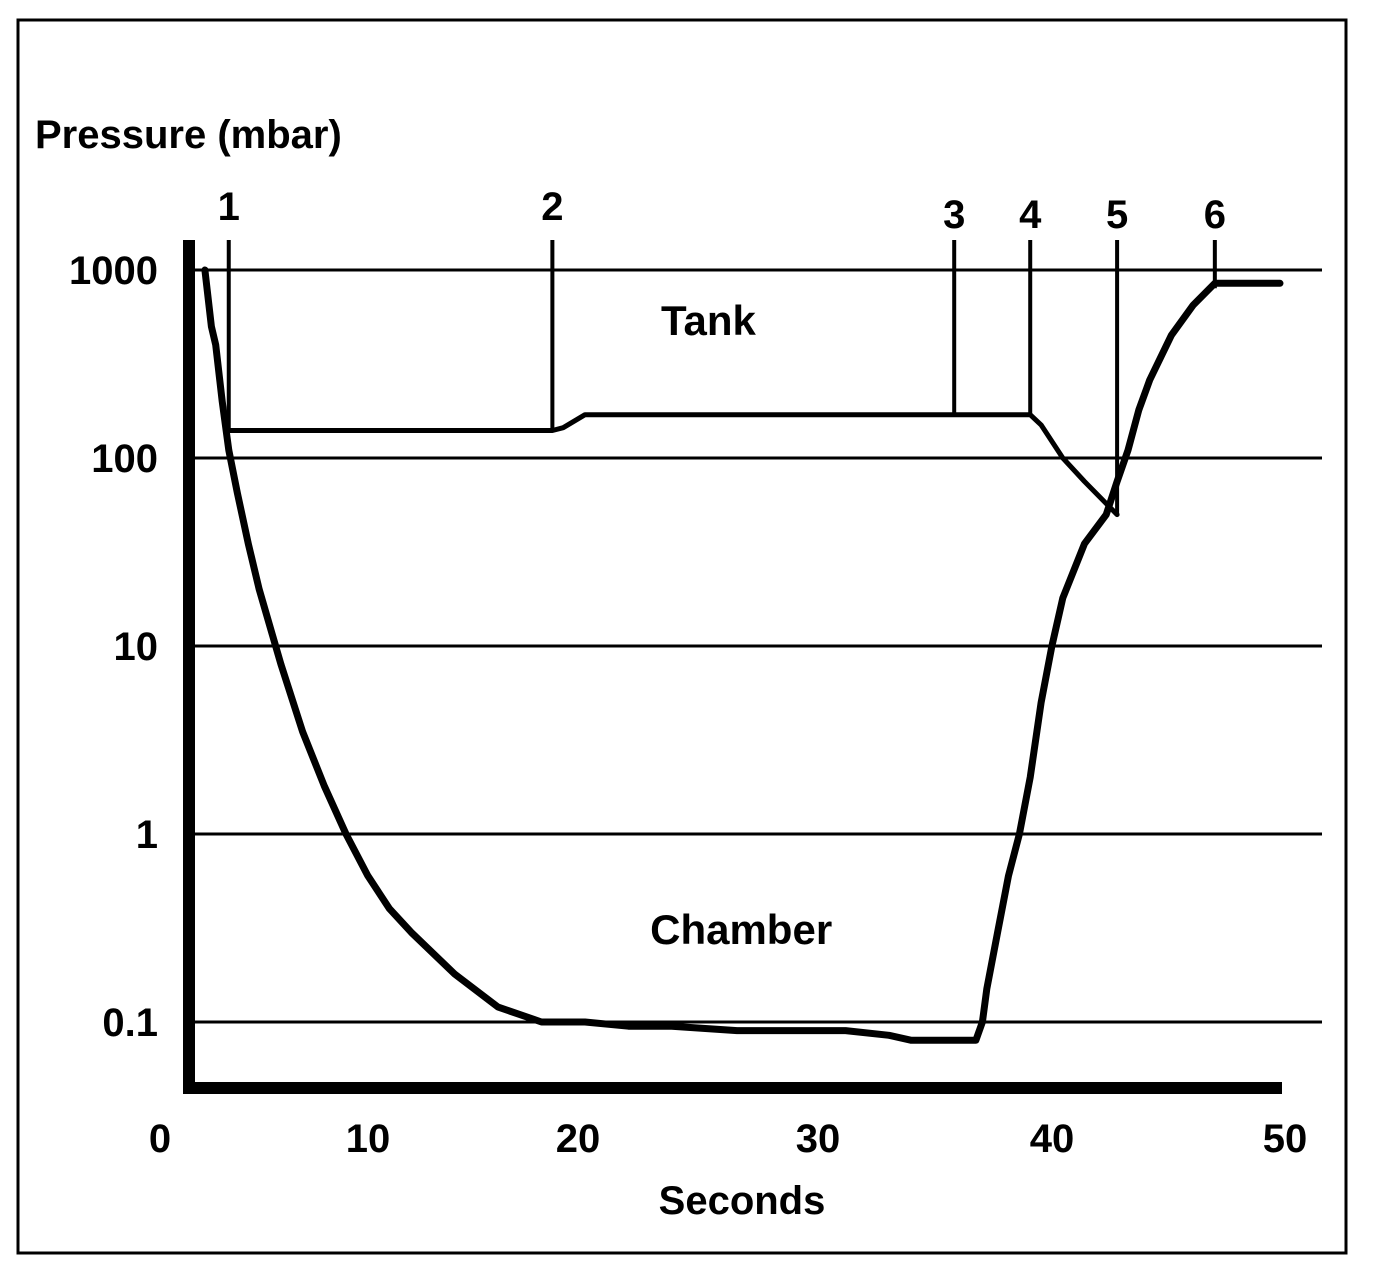  I want to click on y-tick-label-1000: 1000, so click(113, 271).